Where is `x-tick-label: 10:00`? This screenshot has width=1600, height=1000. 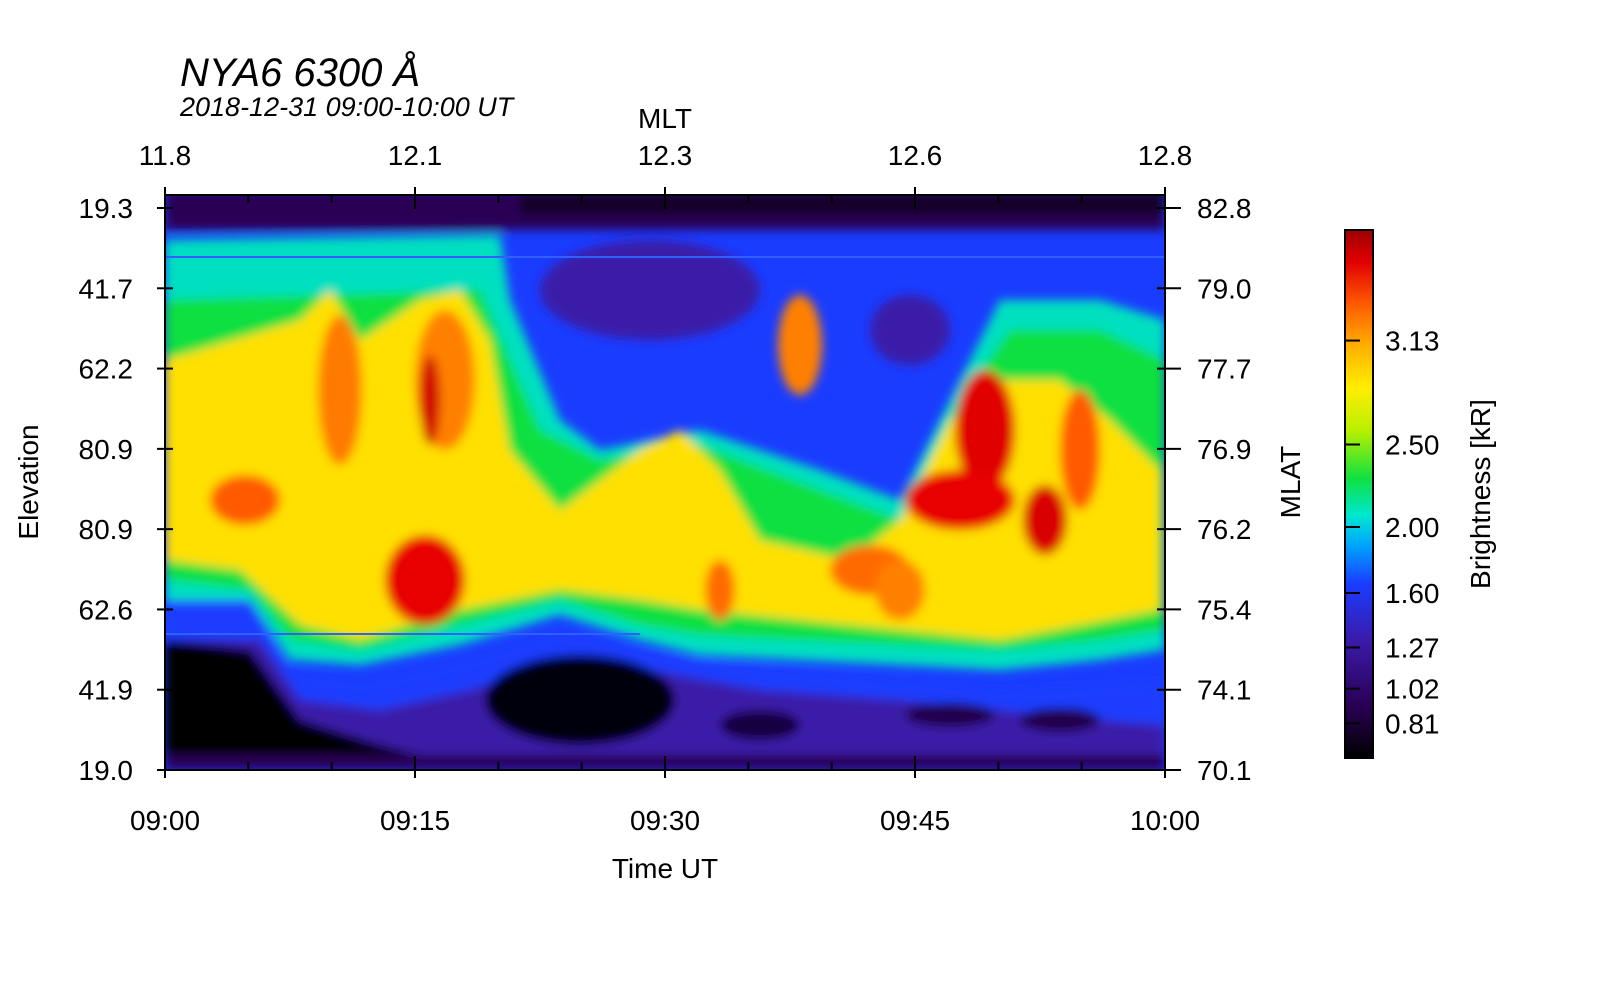 x-tick-label: 10:00 is located at coordinates (1165, 820).